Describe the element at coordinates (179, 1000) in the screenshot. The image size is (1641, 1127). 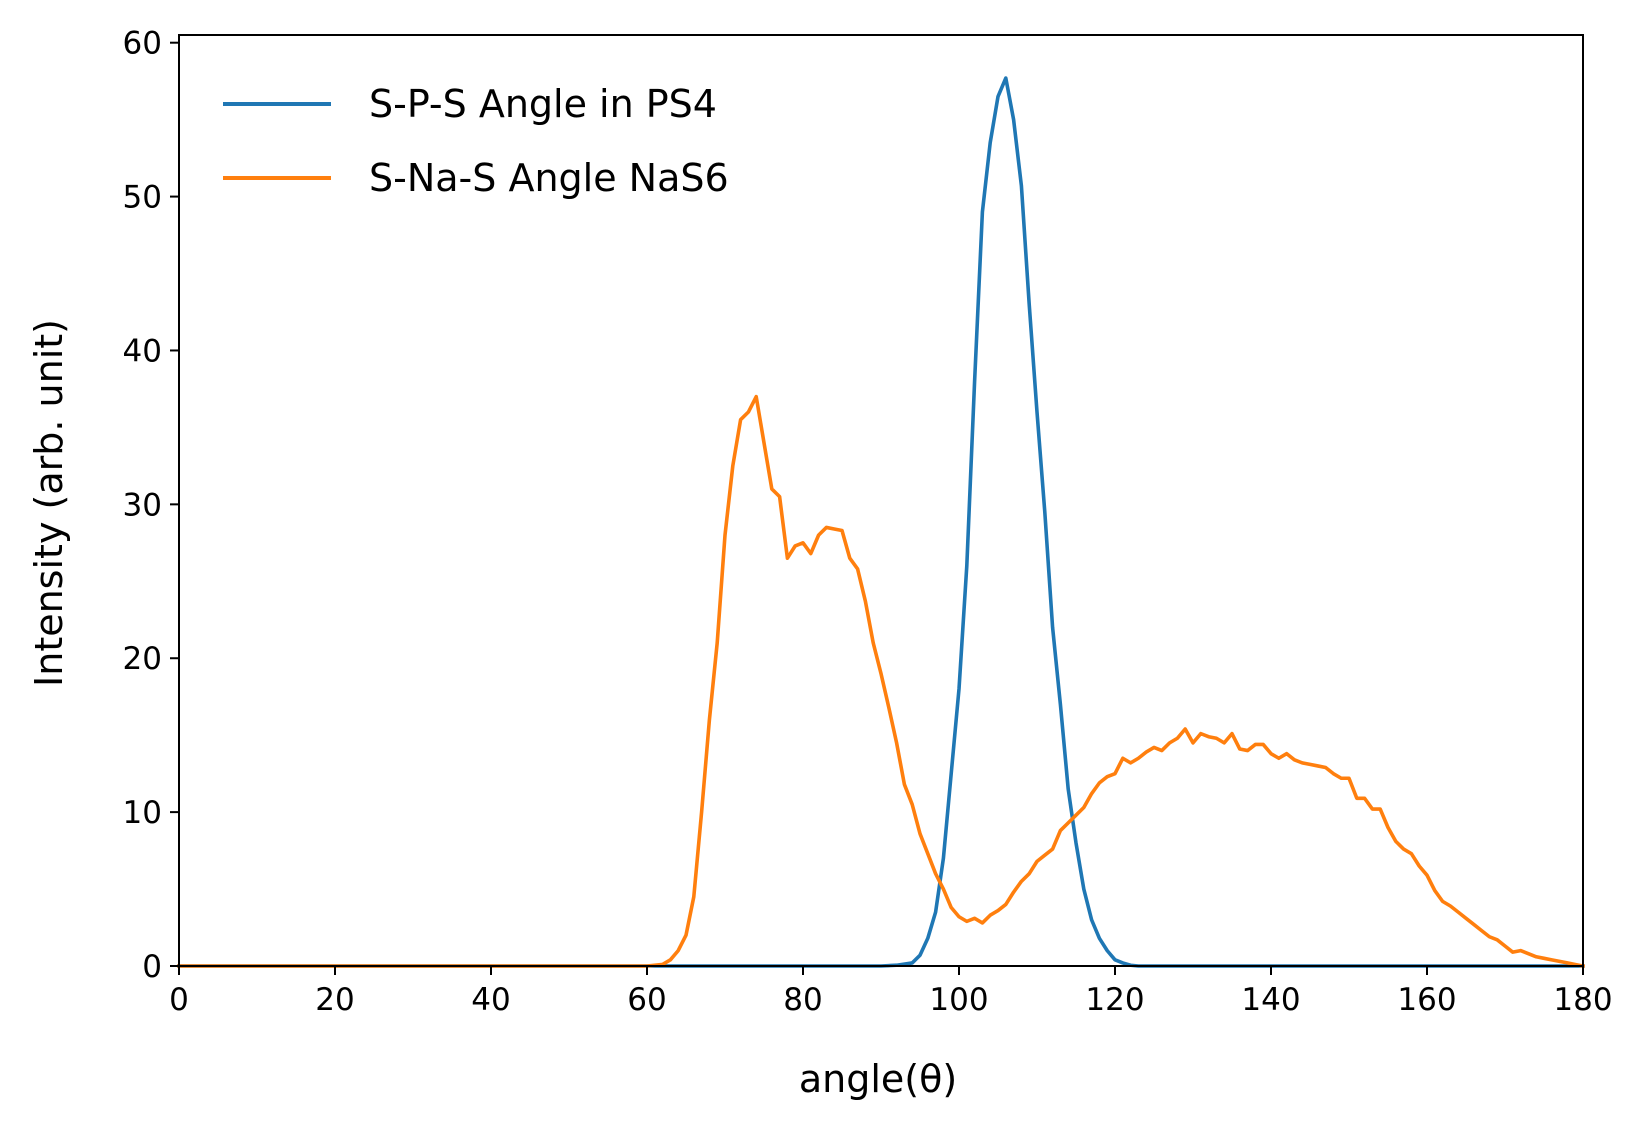
I see `x-tick-label: 0` at that location.